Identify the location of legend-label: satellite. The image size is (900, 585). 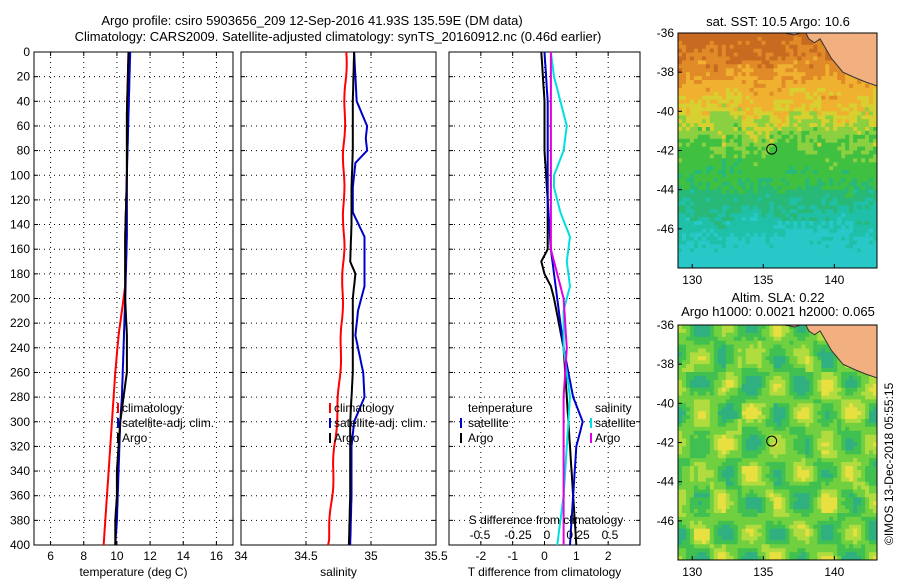
(615, 423).